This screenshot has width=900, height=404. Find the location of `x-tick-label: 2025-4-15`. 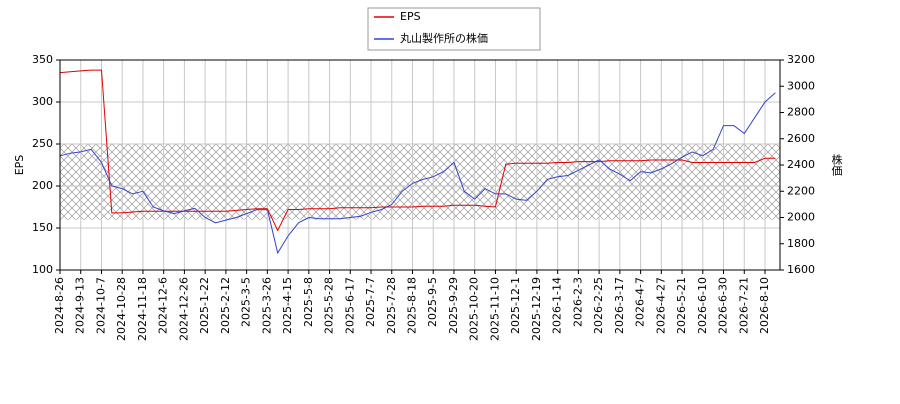

x-tick-label: 2025-4-15 is located at coordinates (287, 305).